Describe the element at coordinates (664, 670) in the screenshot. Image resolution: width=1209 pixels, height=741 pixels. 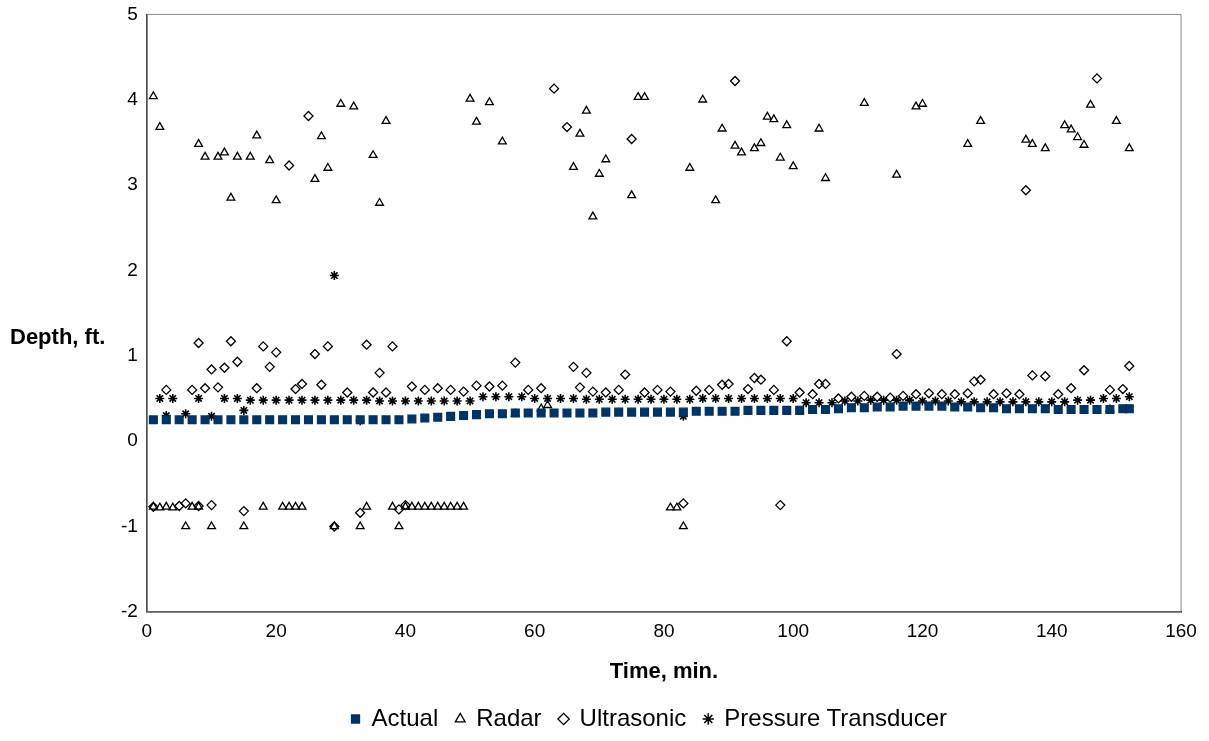
I see `x-axis-title: Time, min.` at that location.